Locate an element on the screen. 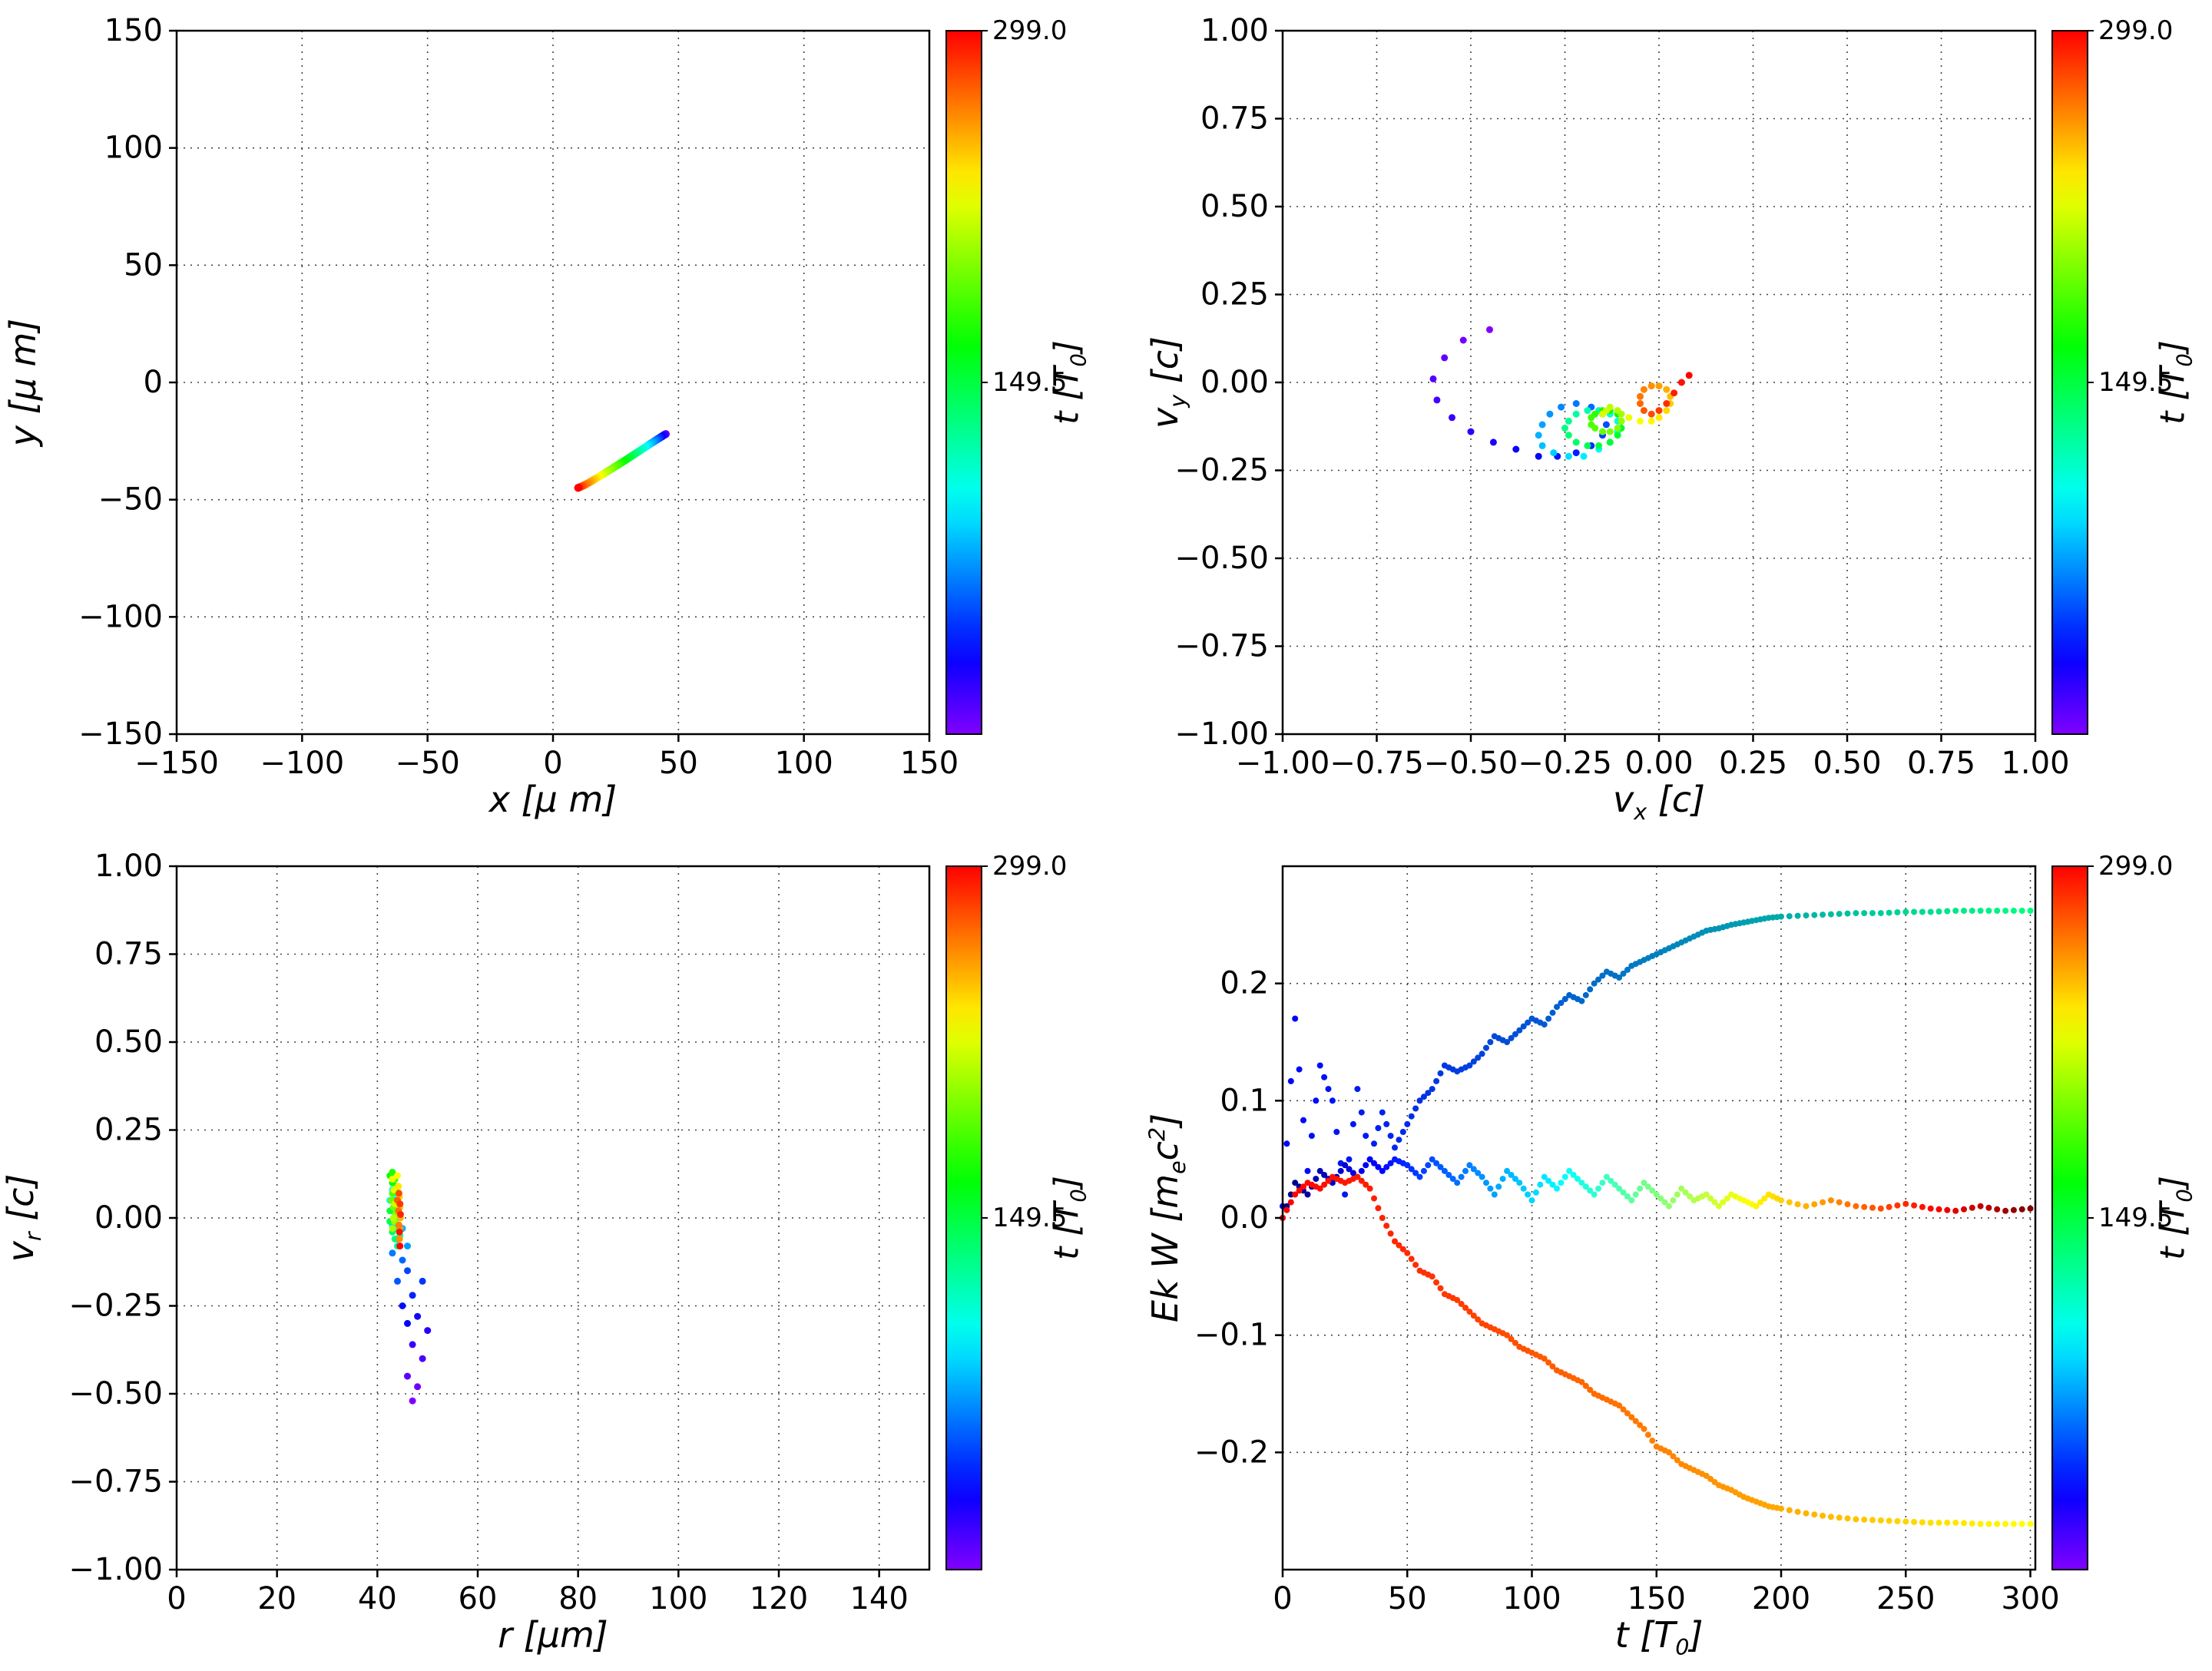  svg-text: 20 is located at coordinates (276, 1598).